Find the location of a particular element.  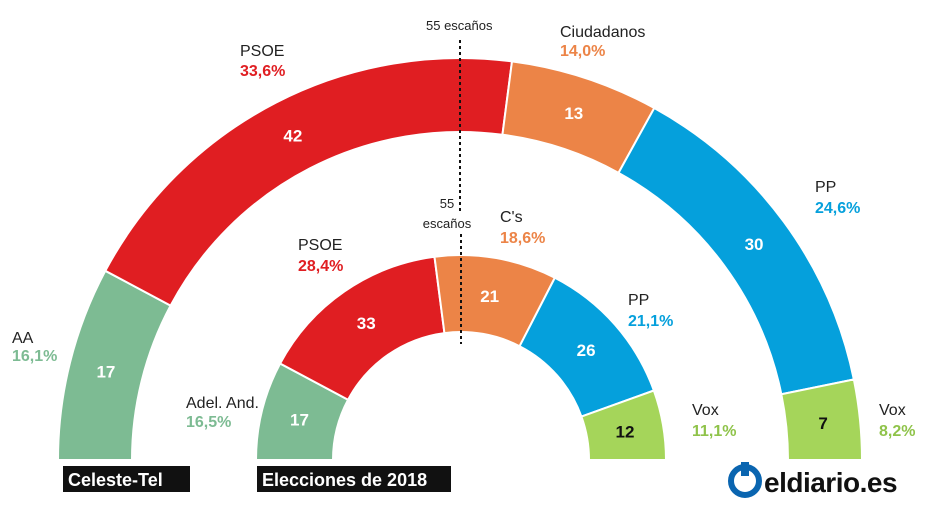

party-percent-label: 14,0% is located at coordinates (582, 51).